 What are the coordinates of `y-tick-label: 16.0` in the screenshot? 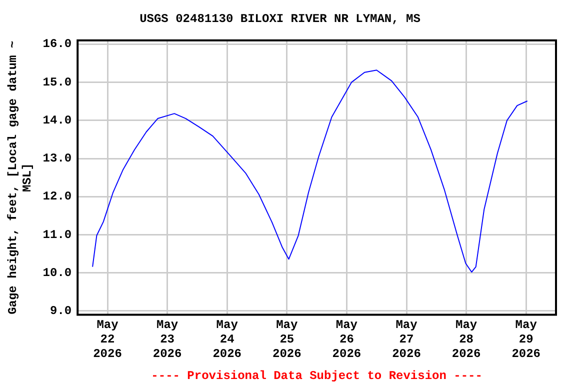 It's located at (57, 44).